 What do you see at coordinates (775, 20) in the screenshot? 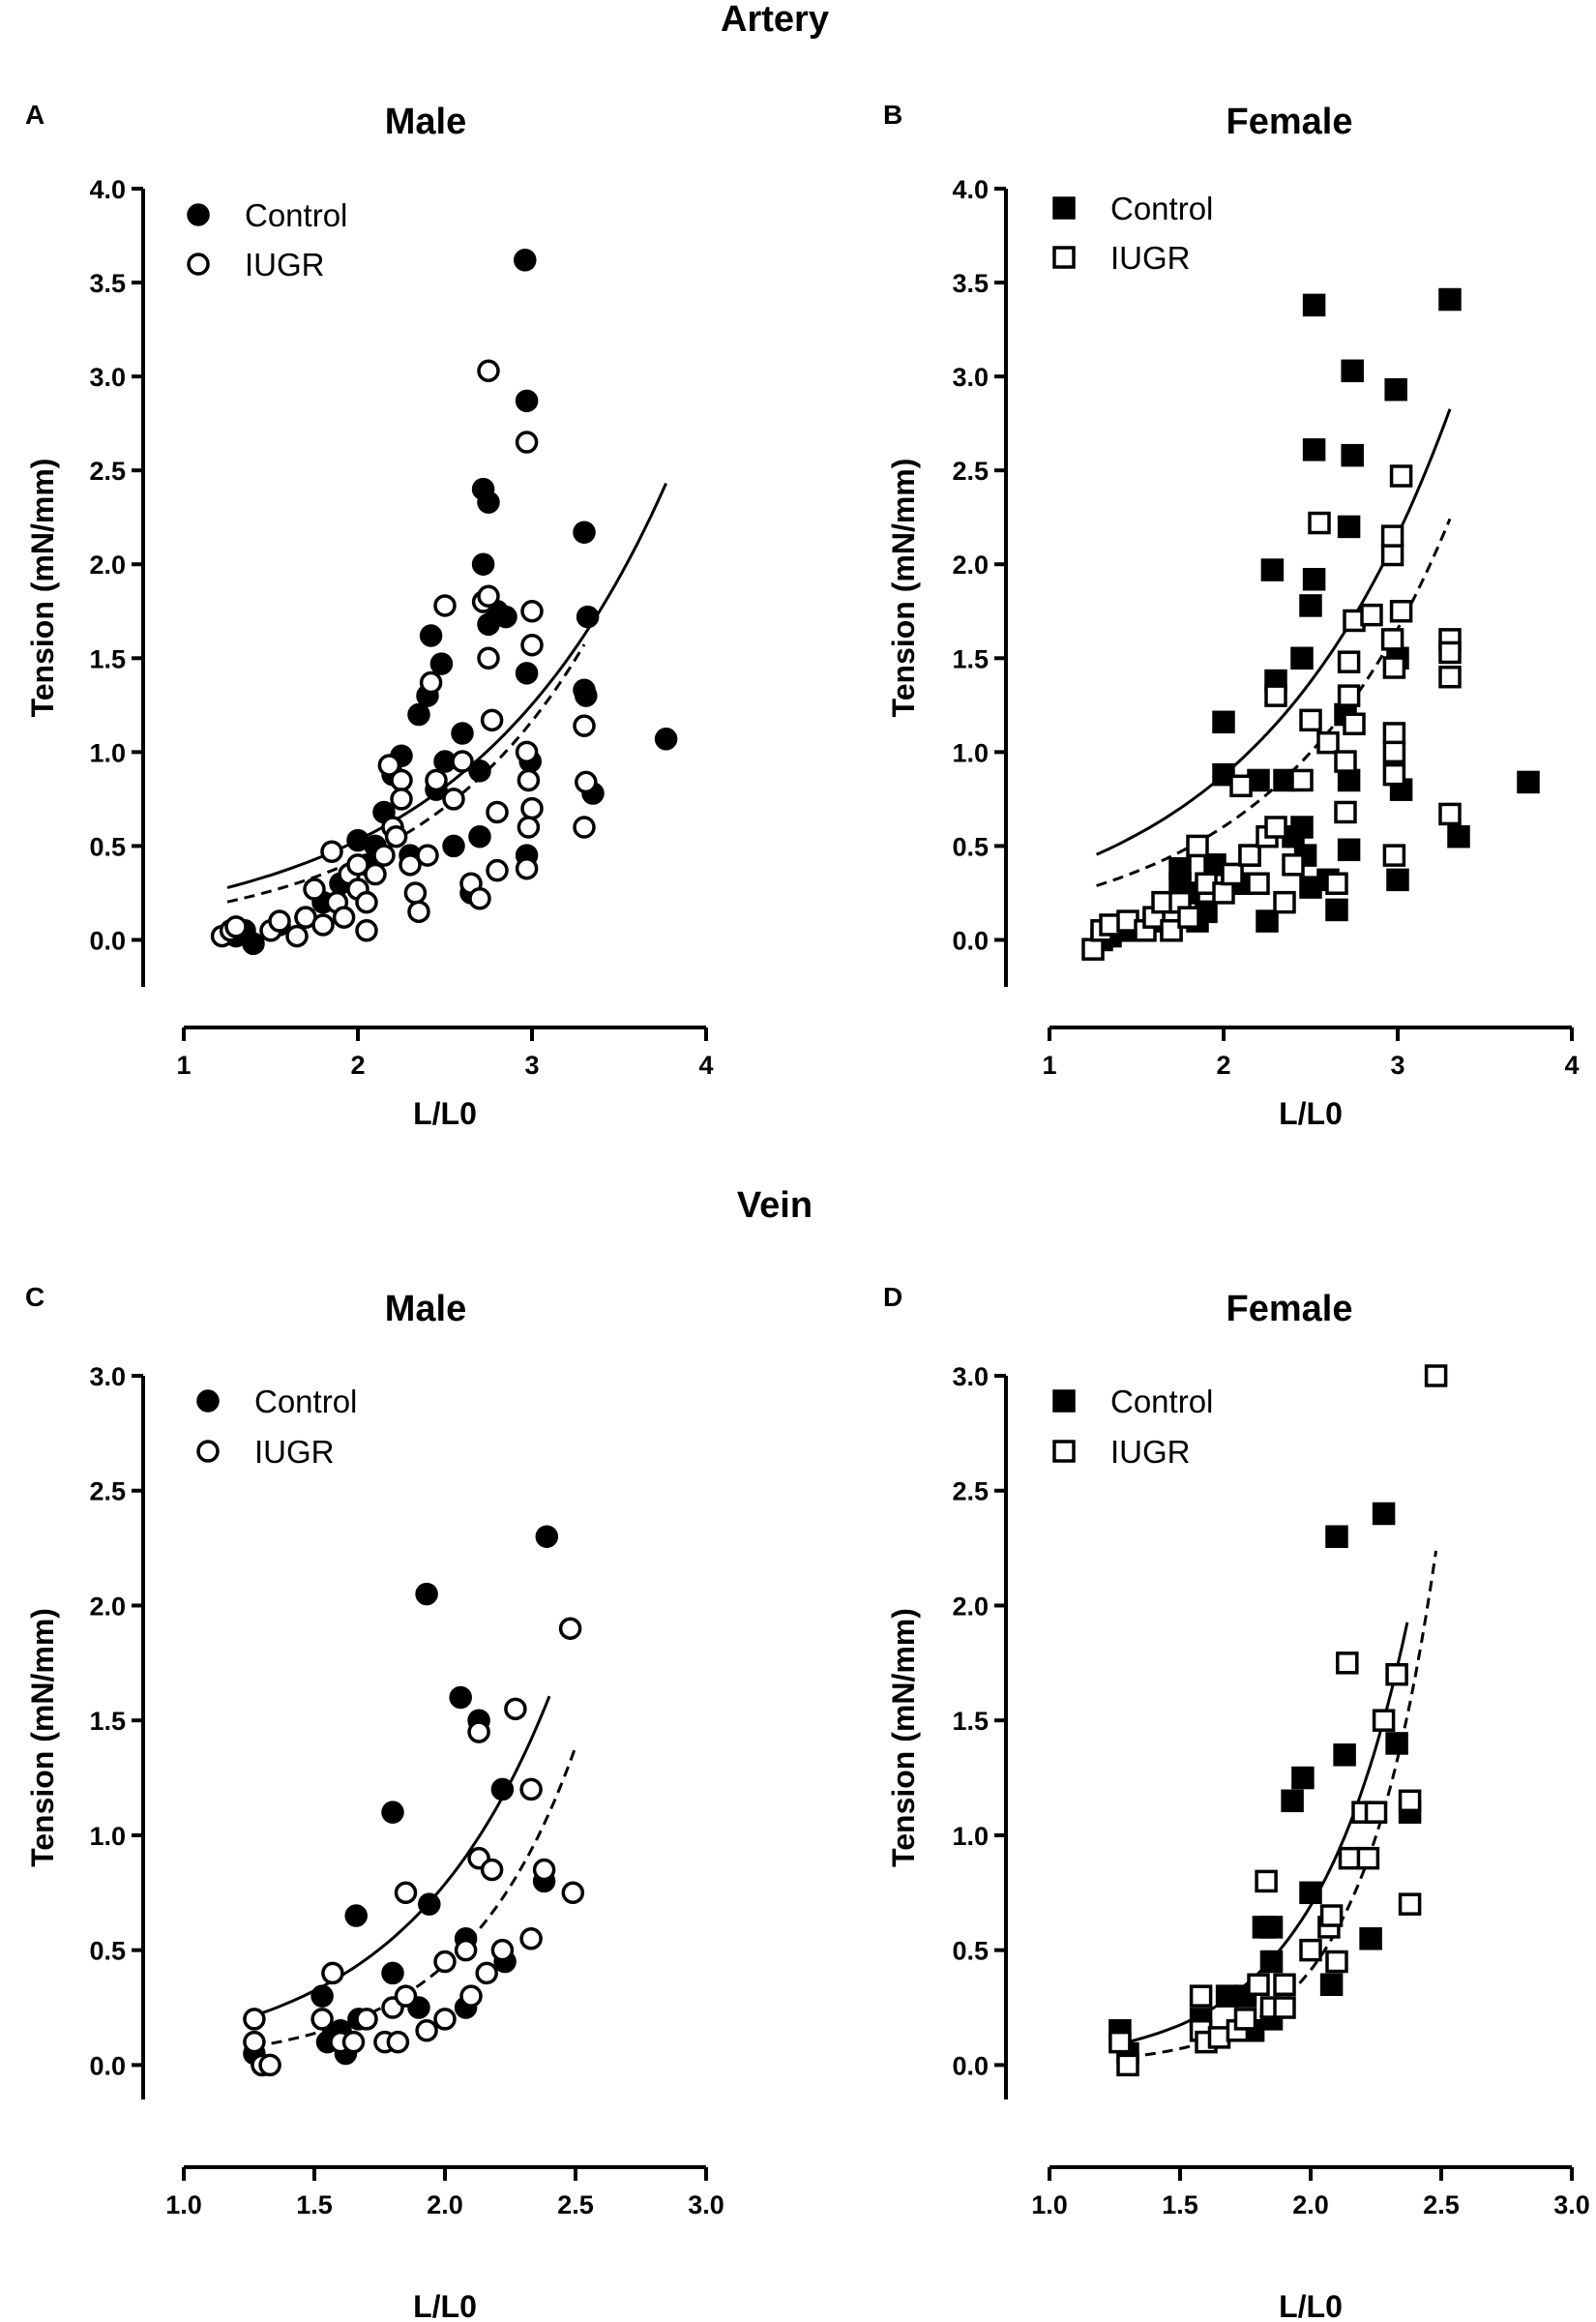
I see `section-title-artery: Artery` at bounding box center [775, 20].